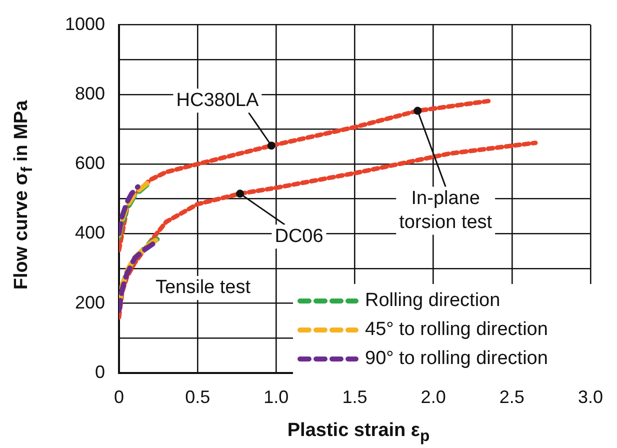 The height and width of the screenshot is (448, 617). I want to click on x-tick-label: 1.0, so click(276, 396).